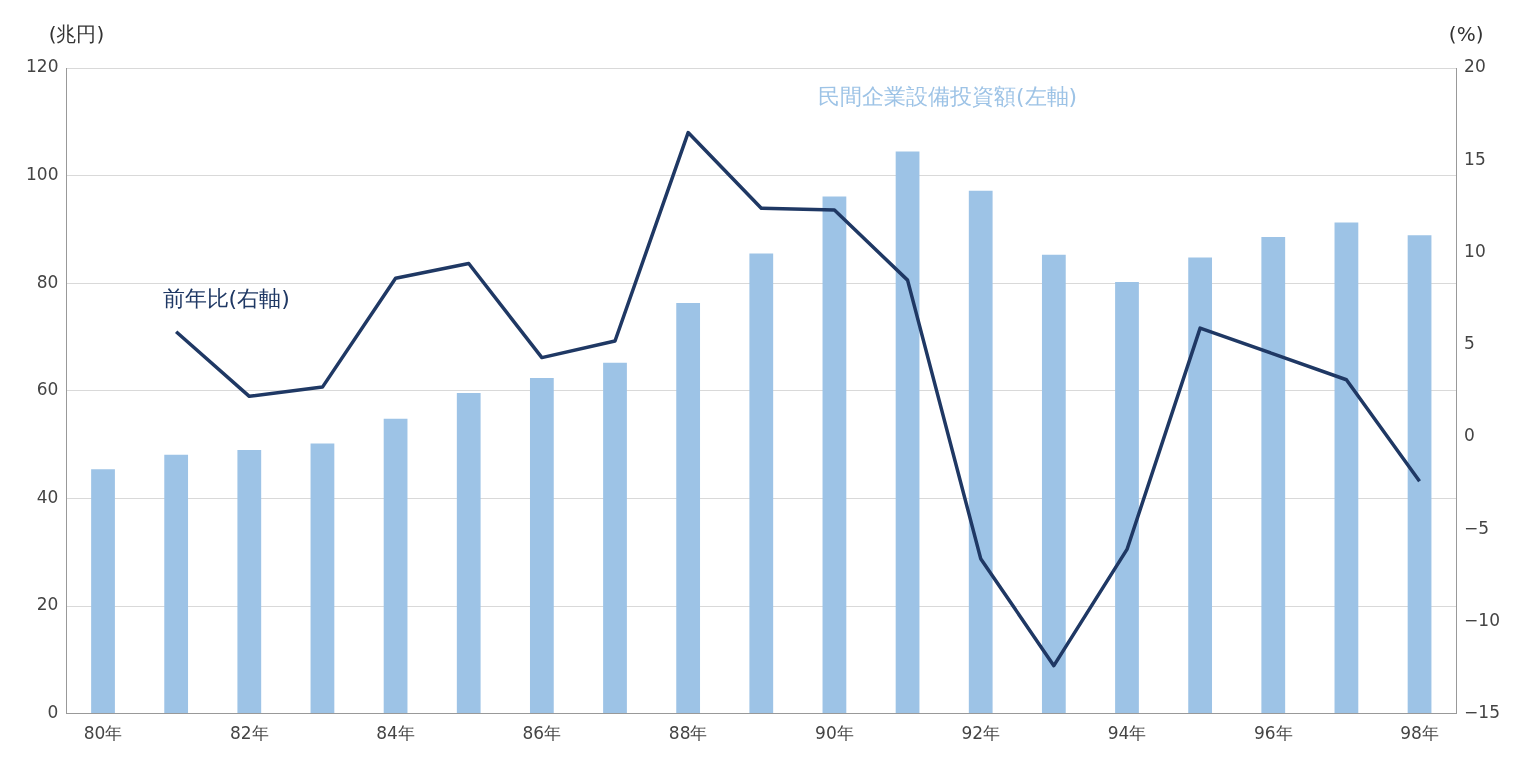 The height and width of the screenshot is (763, 1527). I want to click on x-tick-label: 86年, so click(542, 733).